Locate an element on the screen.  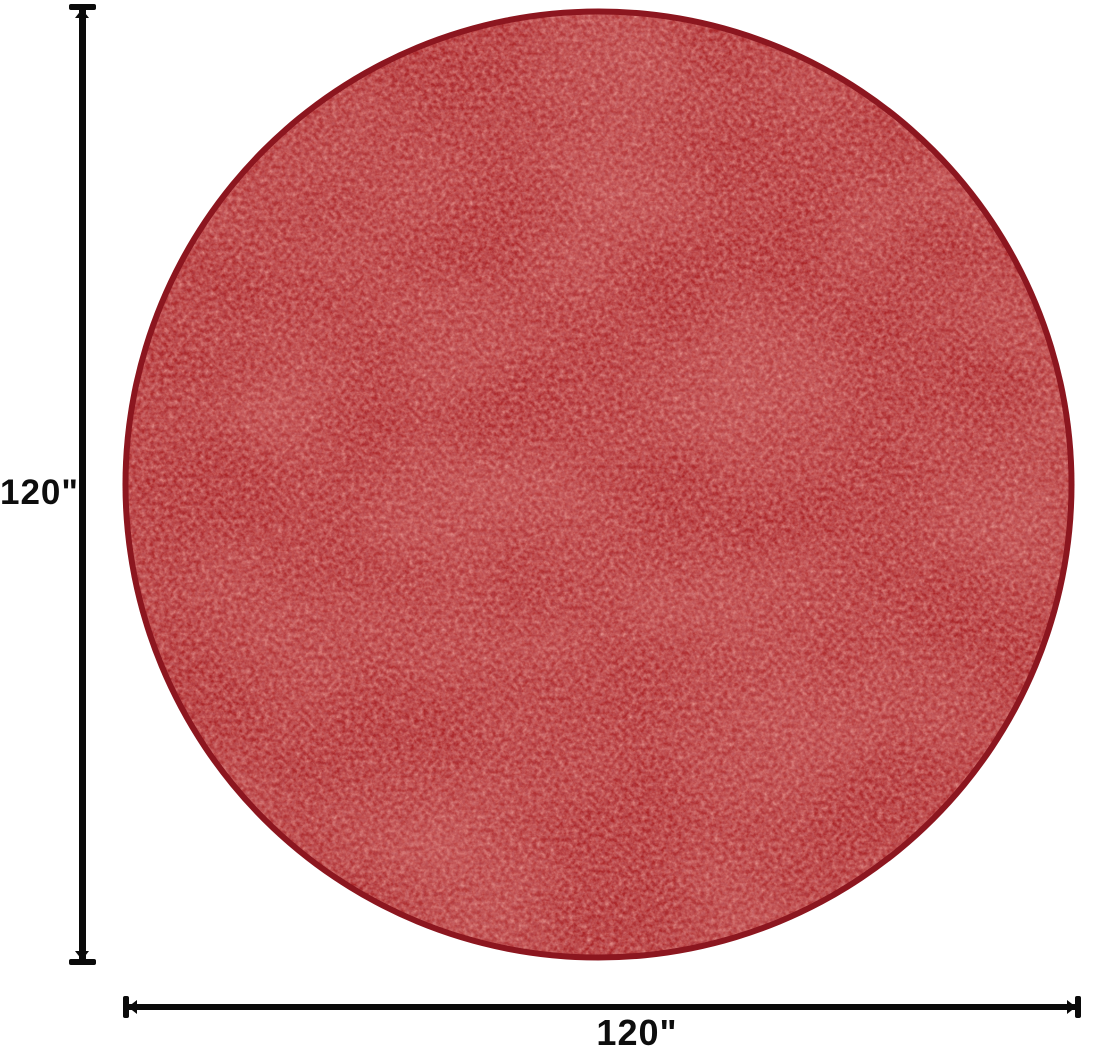
arrow-up-icon is located at coordinates (82, 13).